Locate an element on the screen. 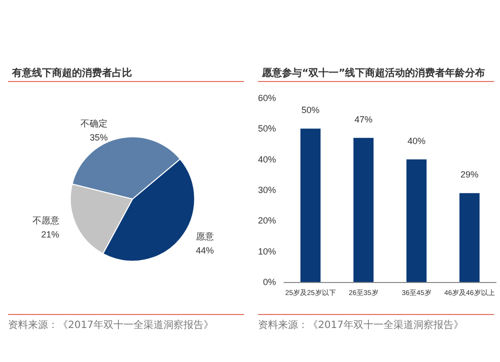 This screenshot has height=362, width=500. data-label: 35% is located at coordinates (99, 137).